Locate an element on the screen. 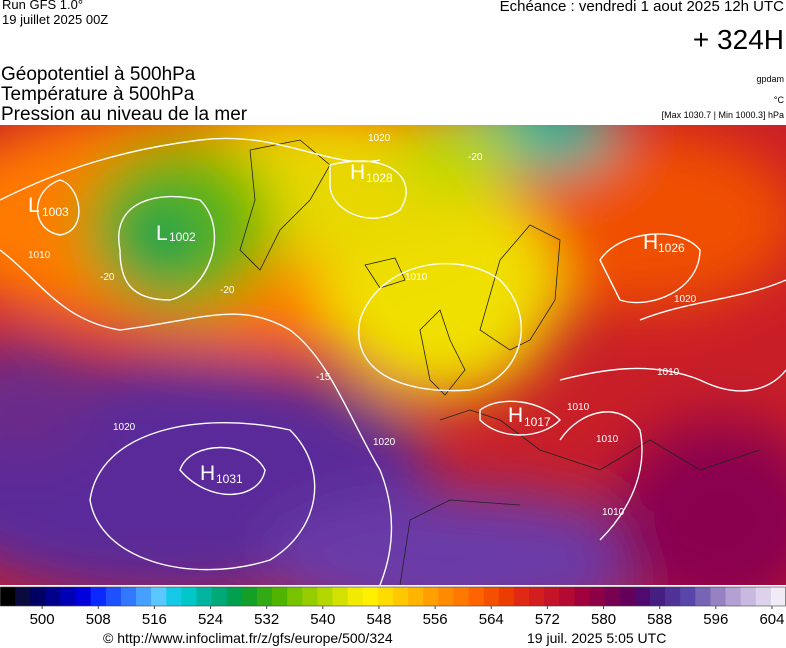 The image size is (786, 648). title: Température à 500hPa is located at coordinates (98, 94).